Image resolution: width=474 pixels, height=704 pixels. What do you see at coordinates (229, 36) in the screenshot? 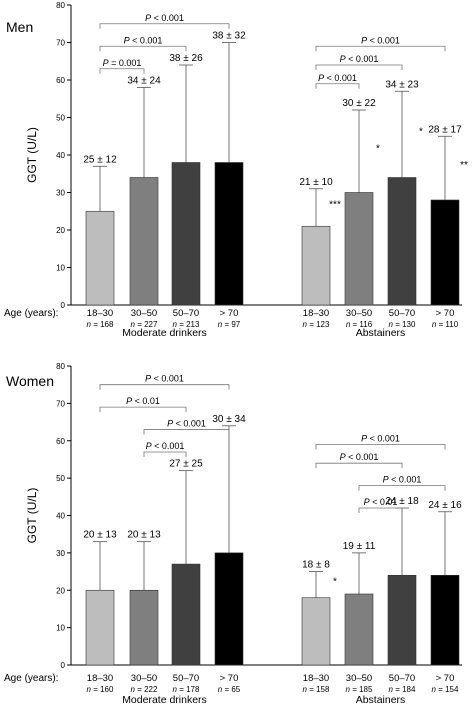
I see `data-label: 38 ± 32` at bounding box center [229, 36].